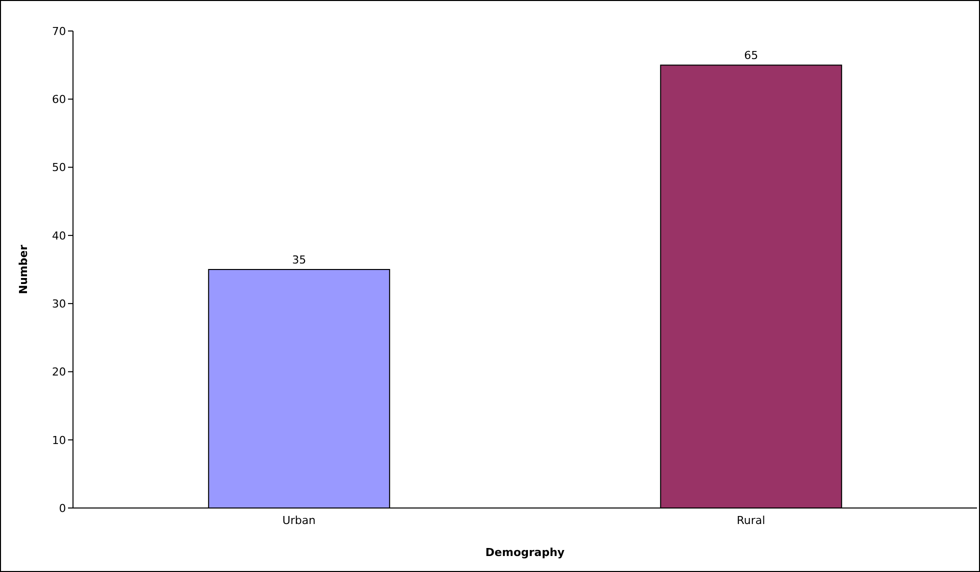  Describe the element at coordinates (62, 508) in the screenshot. I see `y-tick-label: 0` at that location.